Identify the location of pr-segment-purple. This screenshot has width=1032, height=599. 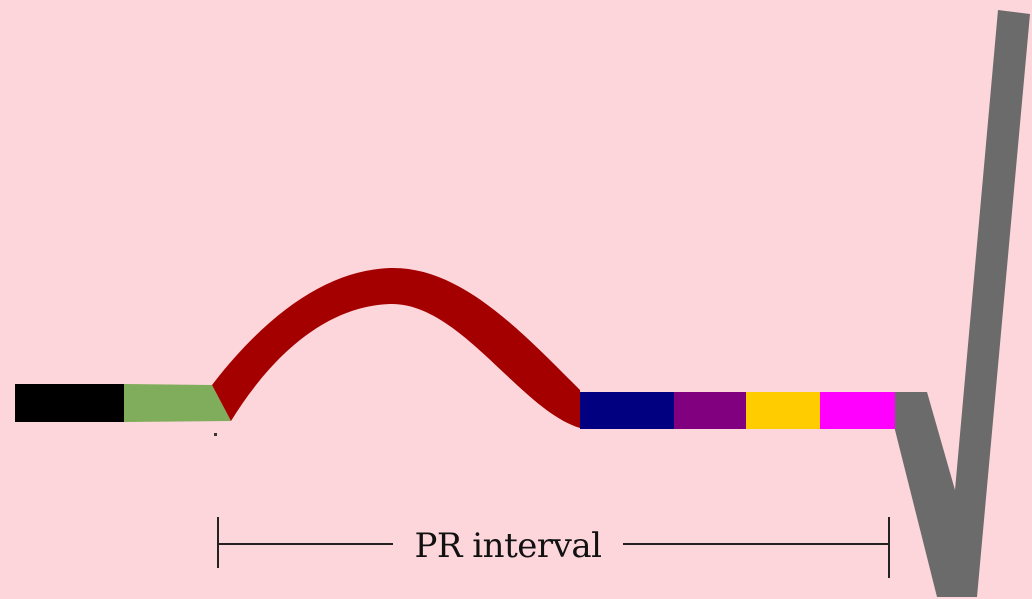
(710, 410).